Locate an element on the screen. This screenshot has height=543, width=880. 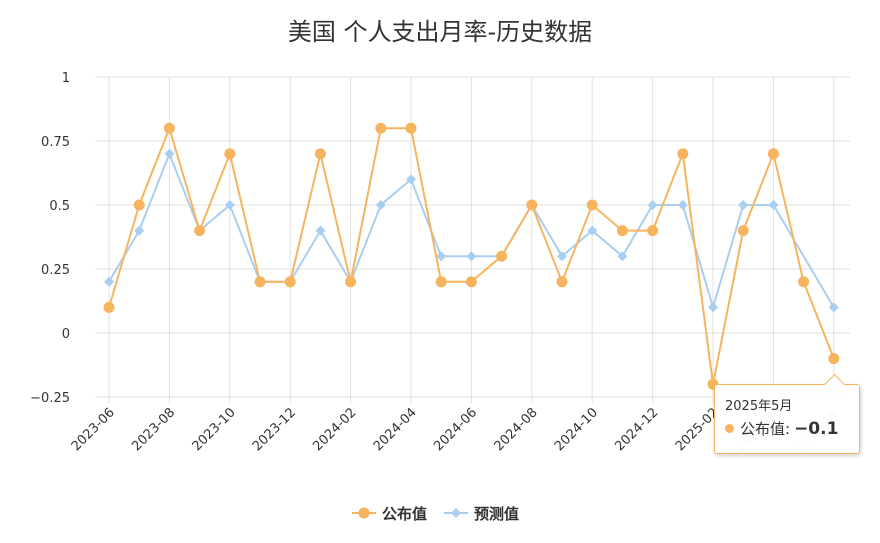
tooltip-row: 公布值: −0.1 is located at coordinates (787, 429).